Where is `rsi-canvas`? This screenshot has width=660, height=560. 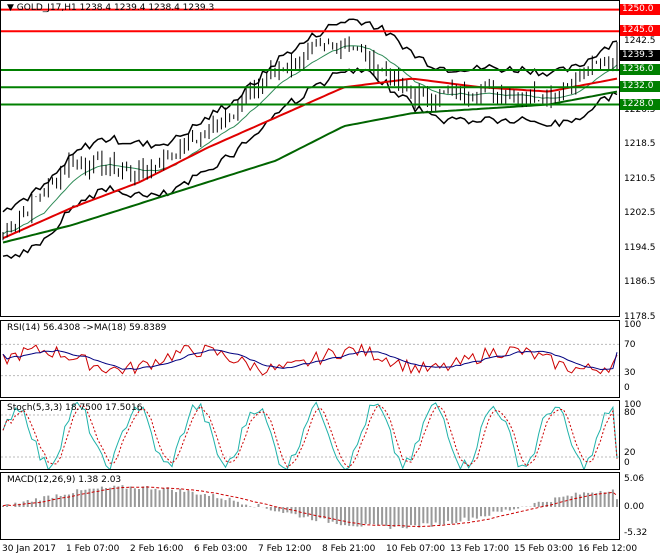
rsi-canvas is located at coordinates (310, 360).